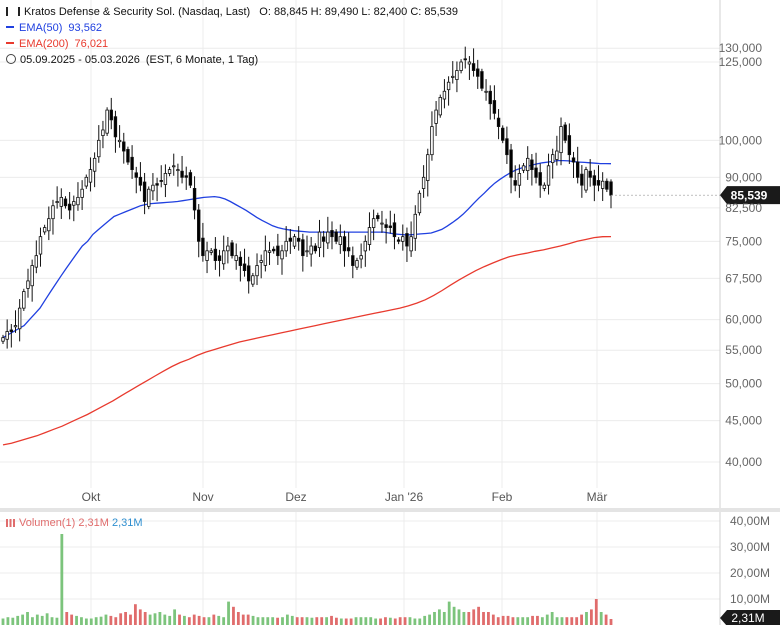  What do you see at coordinates (743, 278) in the screenshot?
I see `price-tick-label: 67,500` at bounding box center [743, 278].